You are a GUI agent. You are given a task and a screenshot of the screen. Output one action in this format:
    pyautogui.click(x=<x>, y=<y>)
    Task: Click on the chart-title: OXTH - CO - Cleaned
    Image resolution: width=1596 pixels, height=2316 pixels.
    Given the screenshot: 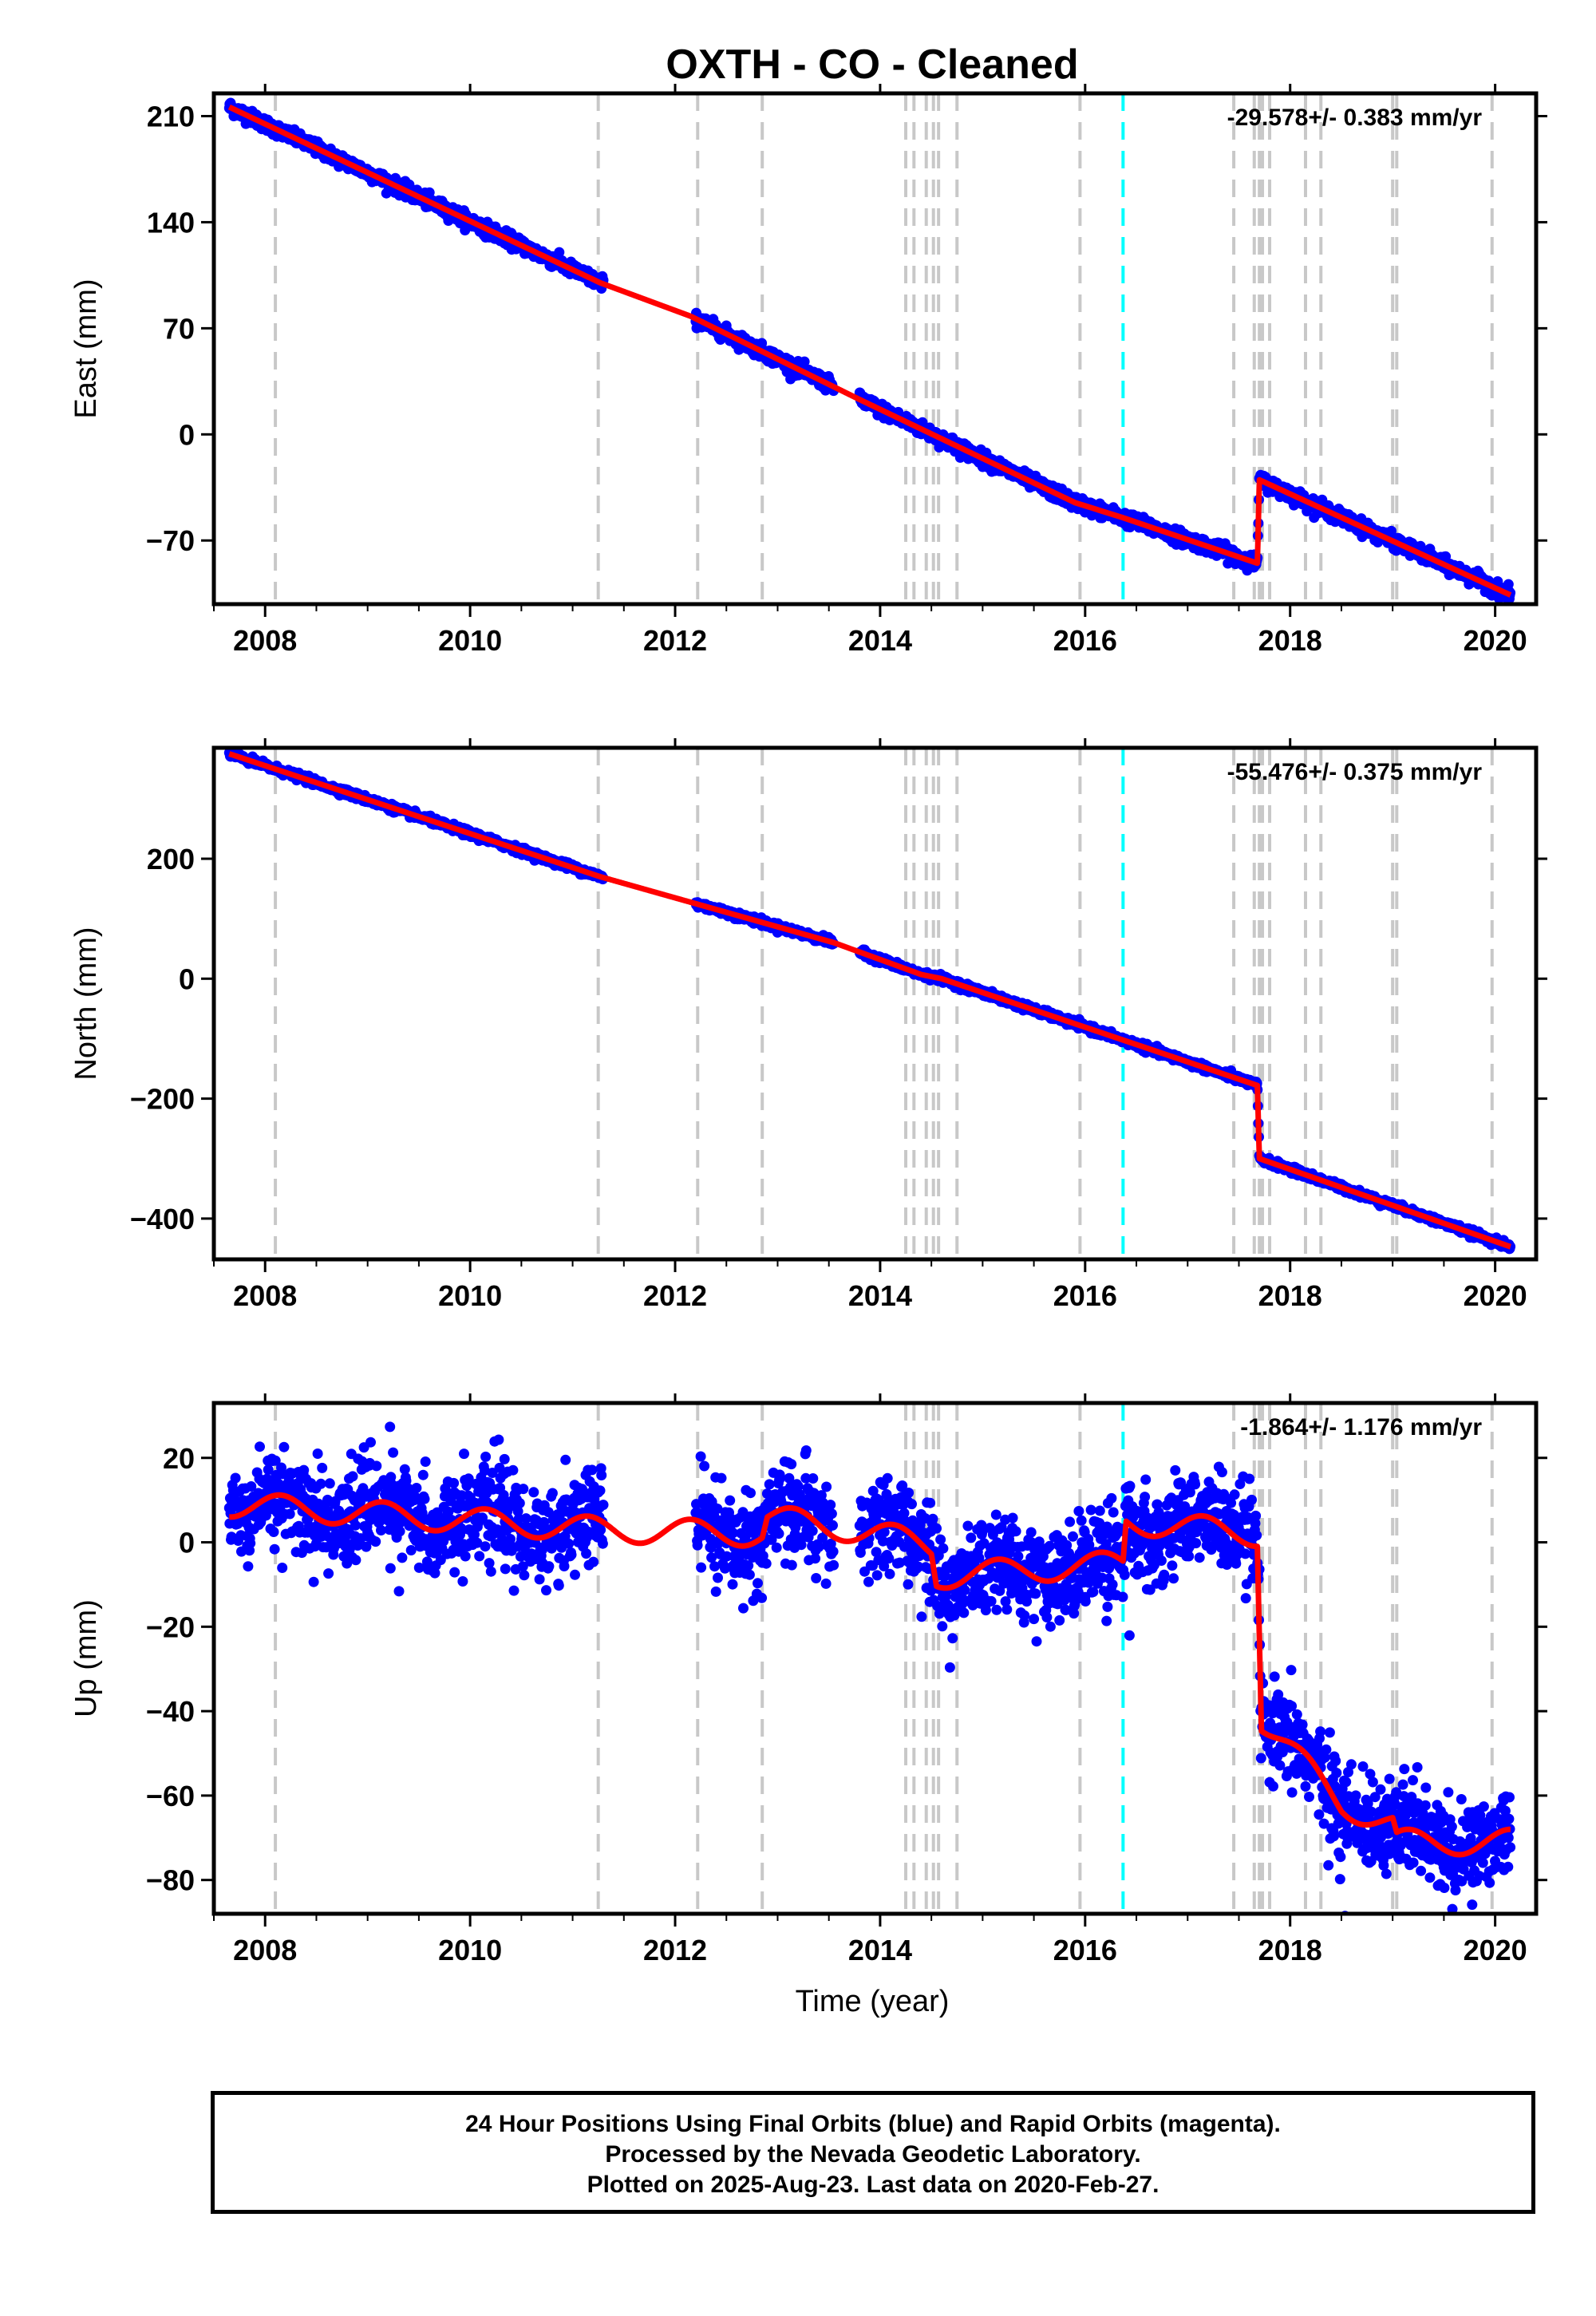 What is the action you would take?
    pyautogui.click(x=872, y=64)
    